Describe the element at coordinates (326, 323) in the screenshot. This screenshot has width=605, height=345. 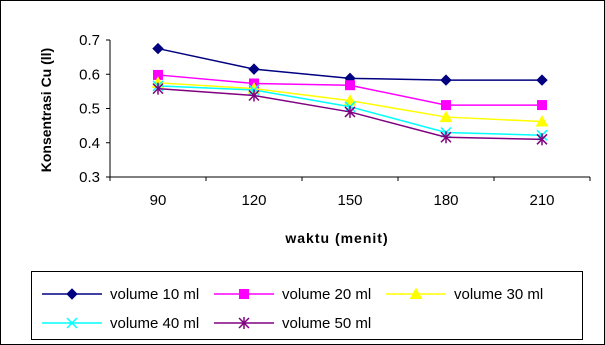
I see `legend-label: volume 50 ml` at that location.